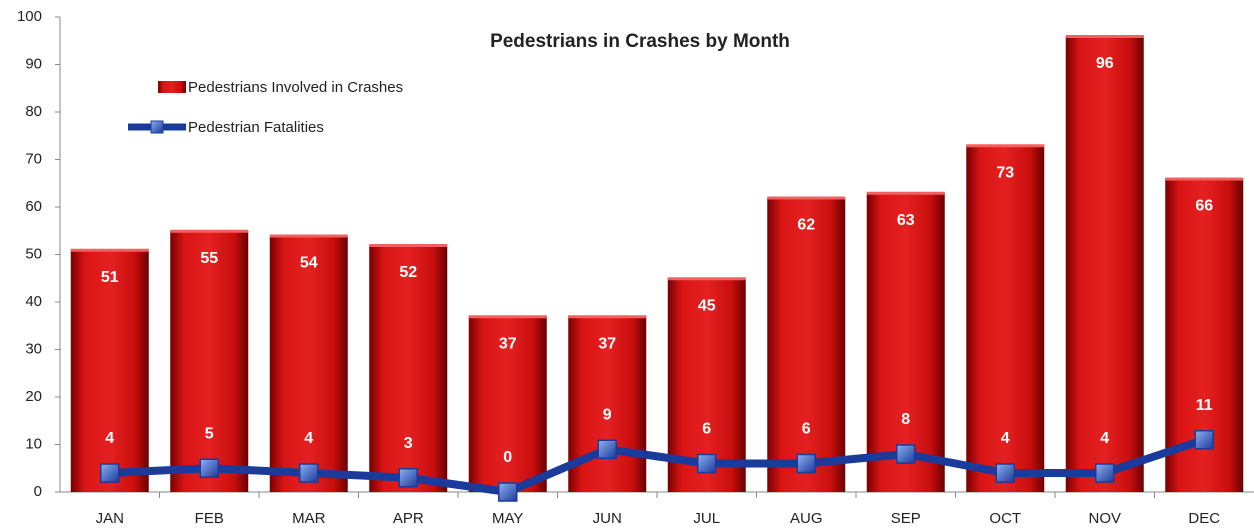 The width and height of the screenshot is (1254, 531). Describe the element at coordinates (507, 457) in the screenshot. I see `data-label: 0` at that location.